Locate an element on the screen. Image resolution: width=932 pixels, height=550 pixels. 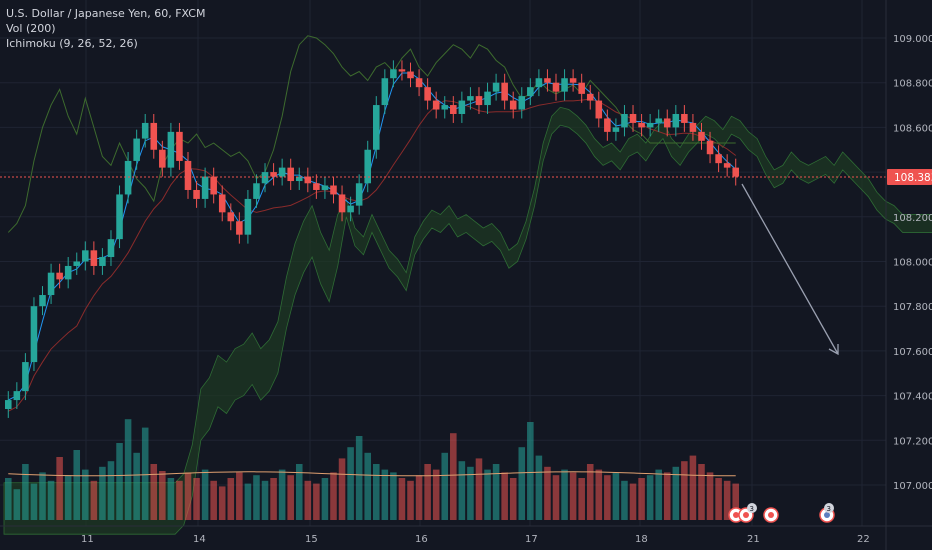
ichimoku-indicator-label: Ichimoku (9, 26, 52, 26) is located at coordinates (72, 43).